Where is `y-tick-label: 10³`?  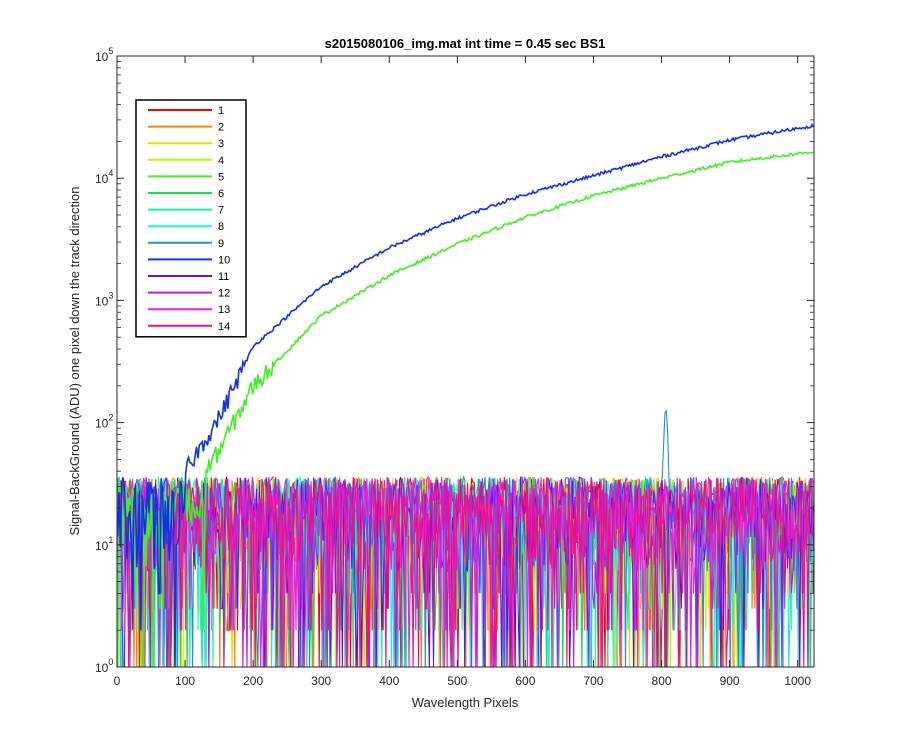 y-tick-label: 10³ is located at coordinates (104, 299).